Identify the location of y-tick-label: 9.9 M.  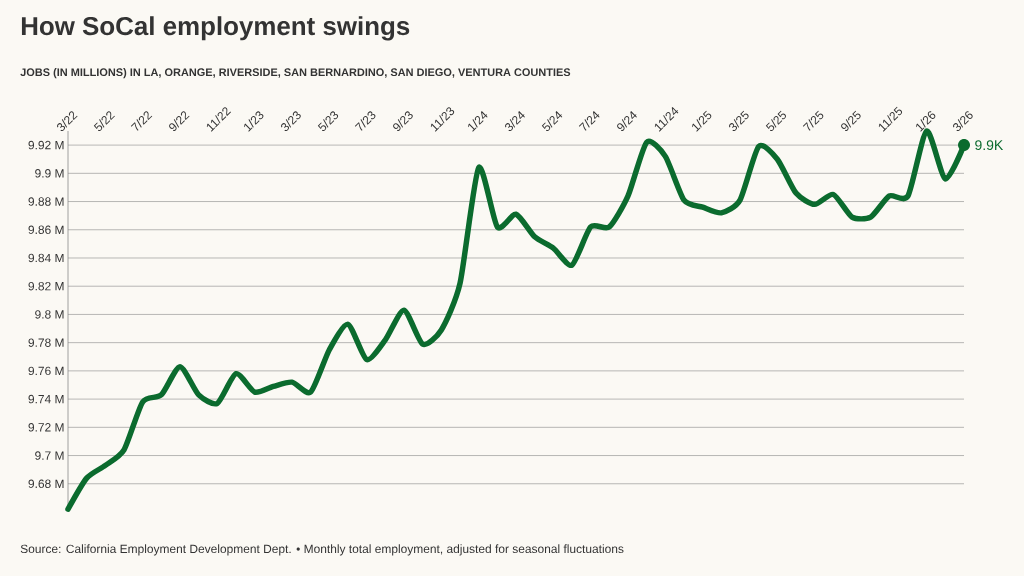
(49, 173).